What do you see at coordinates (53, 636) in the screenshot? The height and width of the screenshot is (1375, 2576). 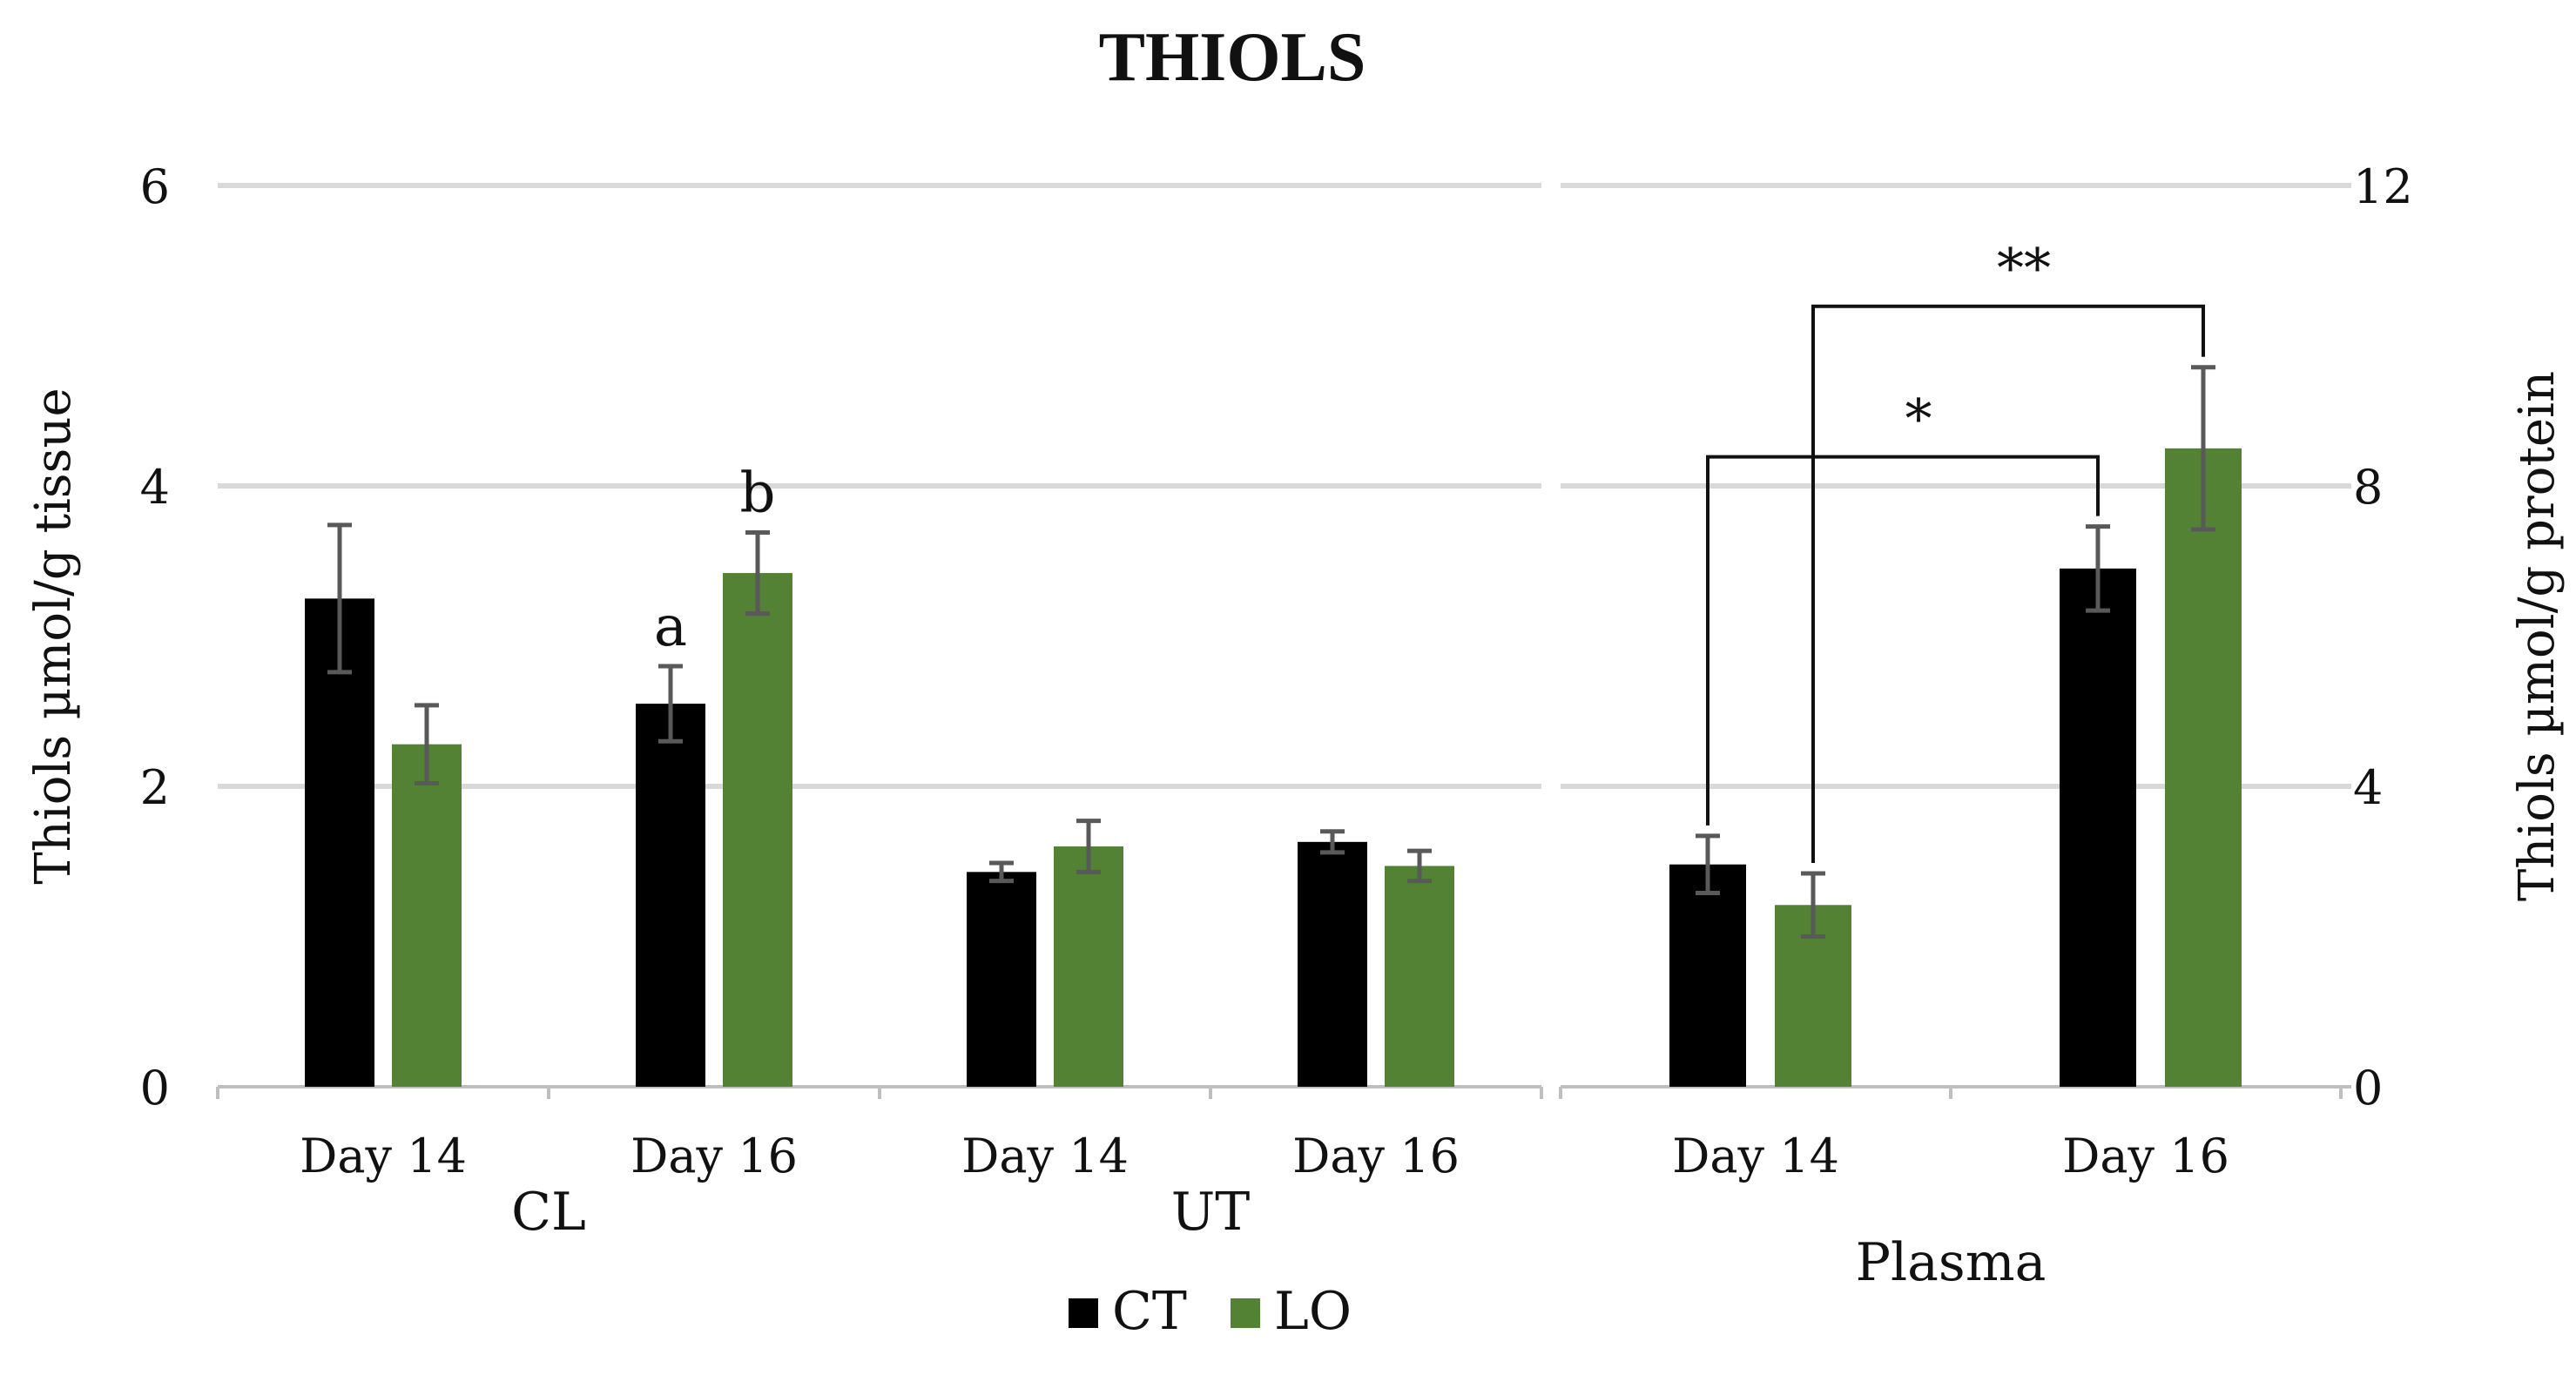 I see `y-axis-label: Thiols µmol/g tissue` at bounding box center [53, 636].